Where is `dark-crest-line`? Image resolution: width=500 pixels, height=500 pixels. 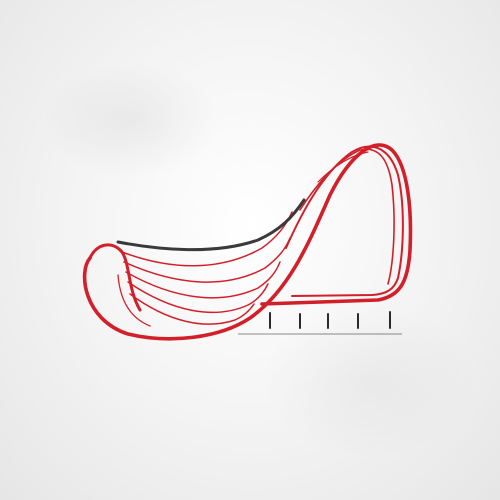
dark-crest-line is located at coordinates (211, 225).